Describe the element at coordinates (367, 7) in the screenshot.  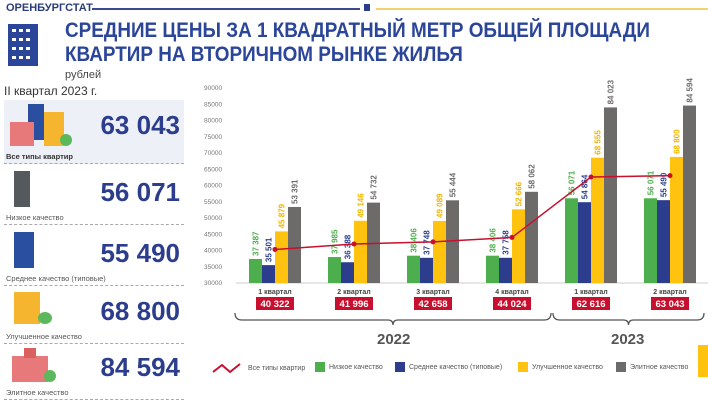
I see `header-divider-square` at that location.